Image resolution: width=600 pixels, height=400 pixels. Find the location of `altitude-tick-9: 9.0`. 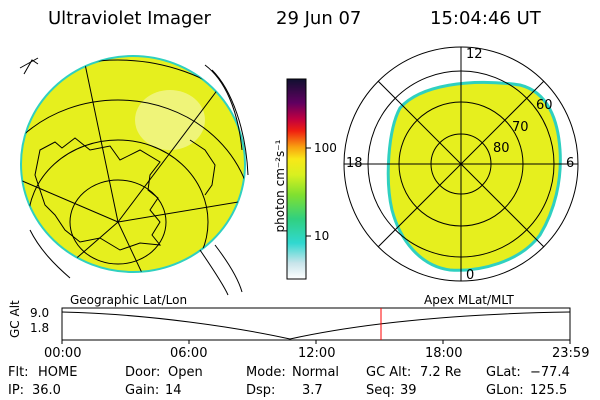

altitude-tick-9: 9.0 is located at coordinates (40, 313).